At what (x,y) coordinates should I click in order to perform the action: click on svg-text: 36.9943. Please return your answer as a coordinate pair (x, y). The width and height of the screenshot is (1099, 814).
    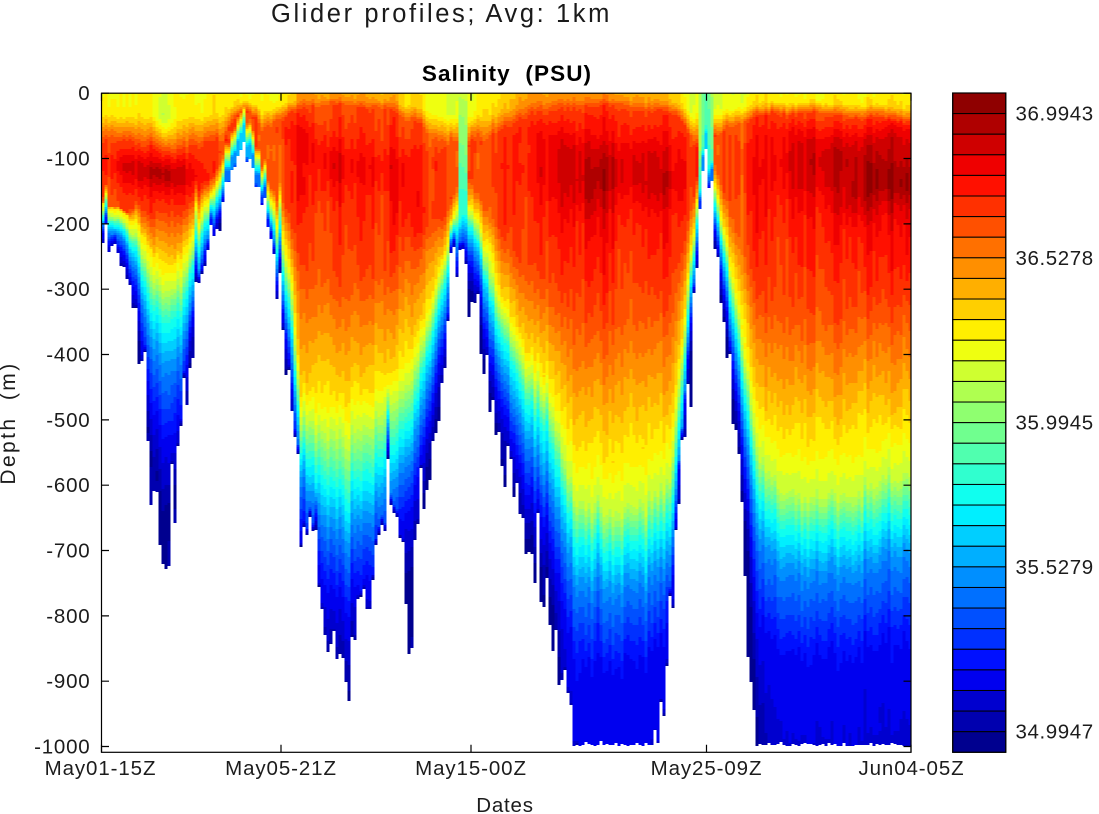
    Looking at the image, I should click on (1055, 114).